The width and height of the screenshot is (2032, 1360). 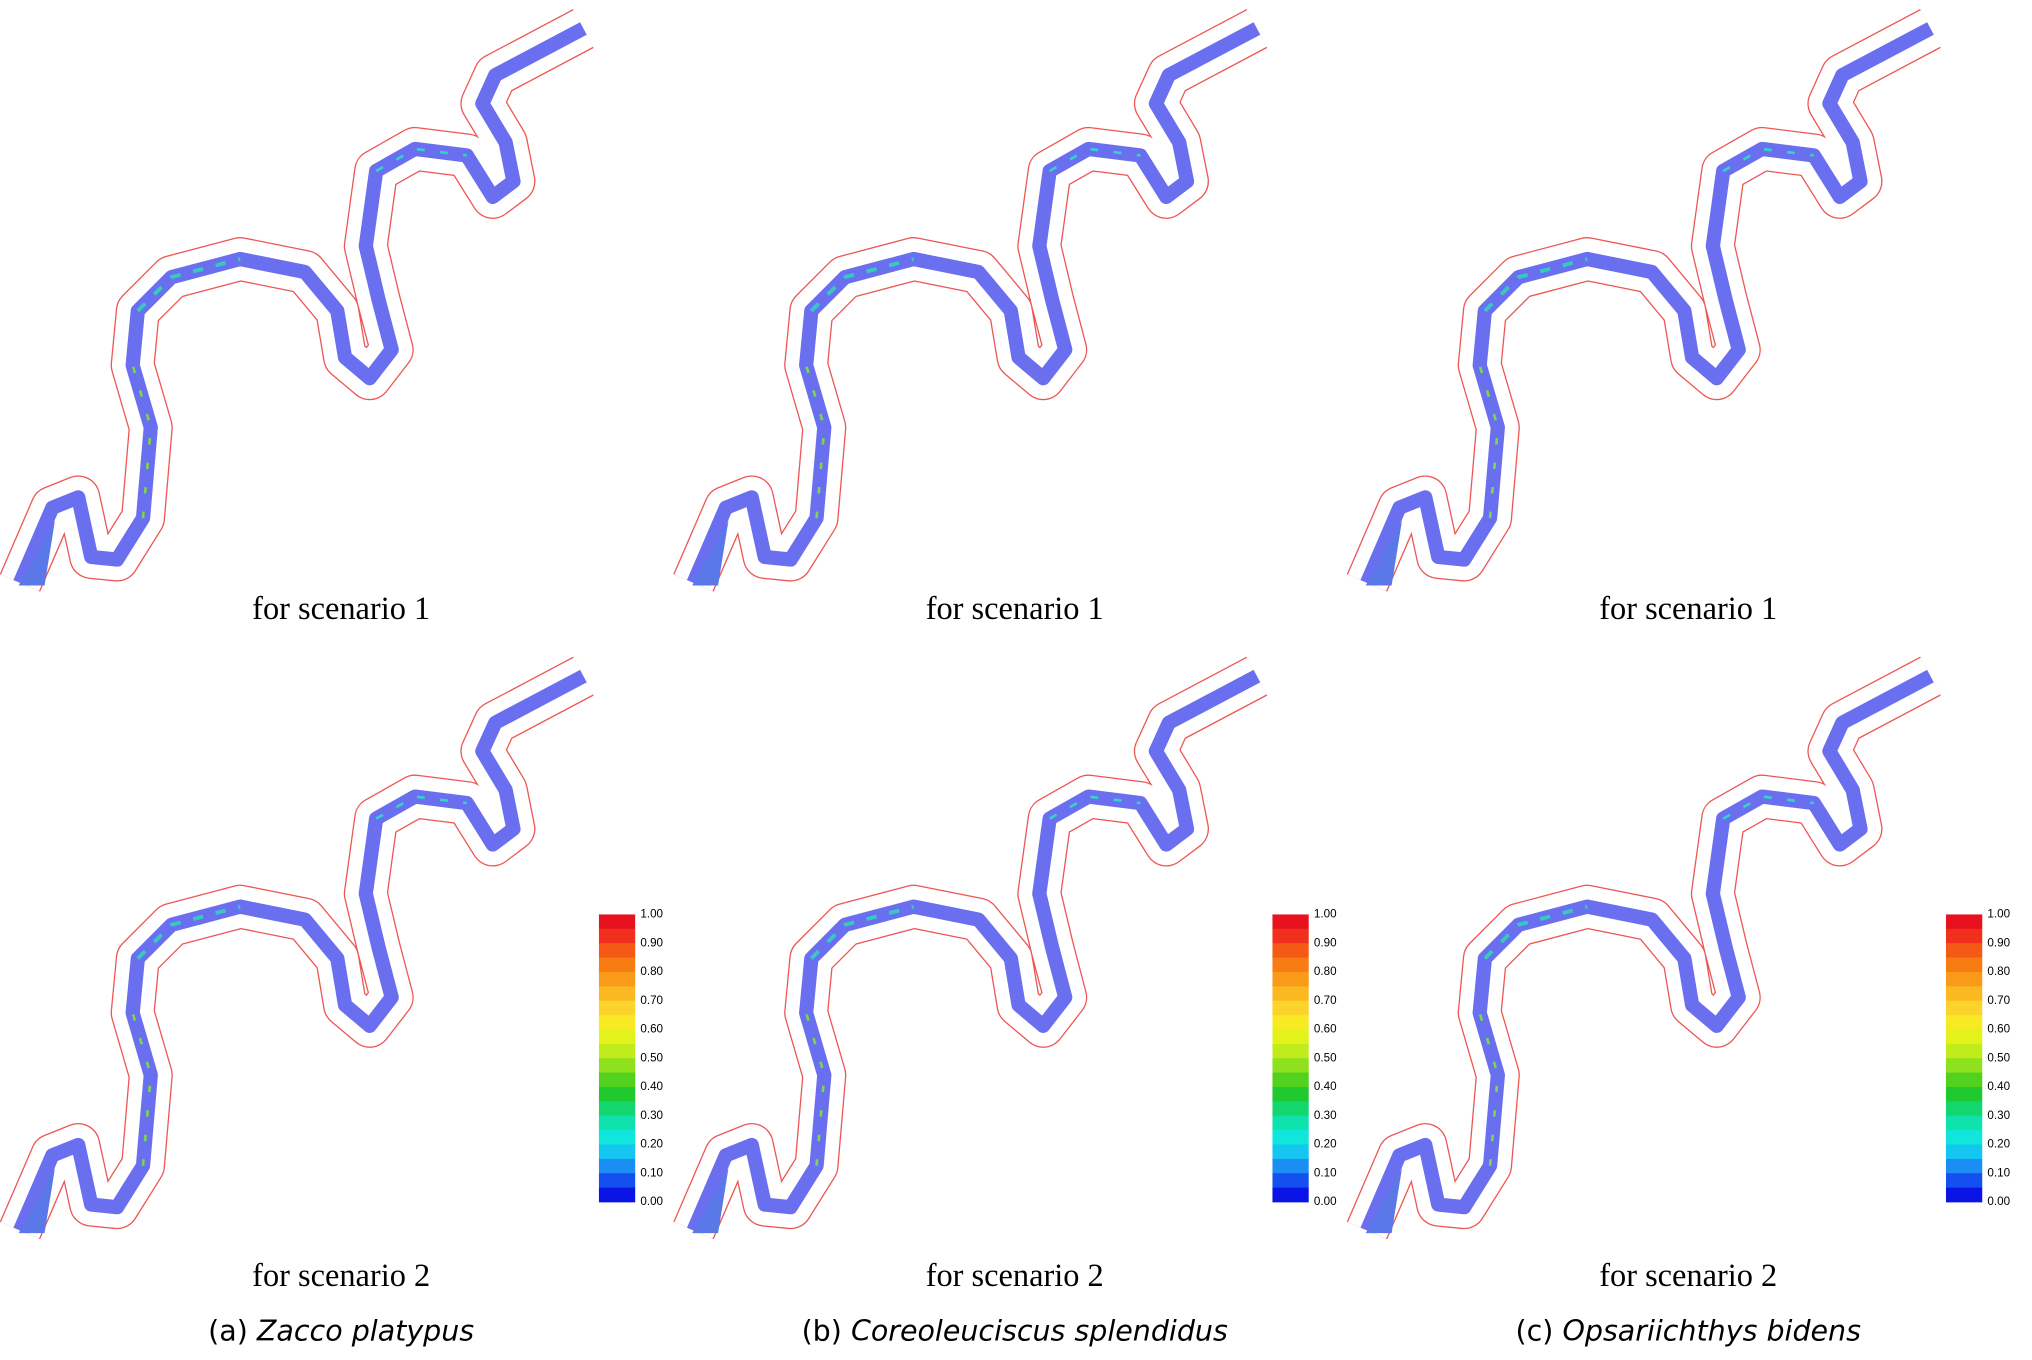 What do you see at coordinates (365, 1331) in the screenshot?
I see `species-name: Zacco platypus` at bounding box center [365, 1331].